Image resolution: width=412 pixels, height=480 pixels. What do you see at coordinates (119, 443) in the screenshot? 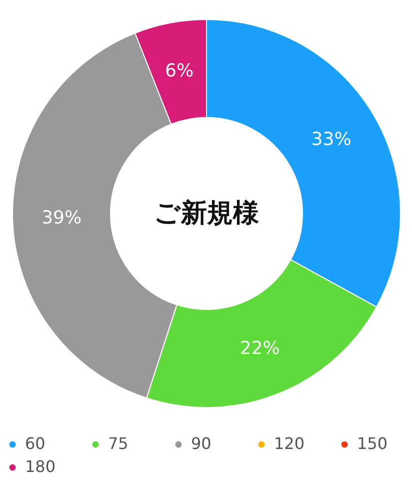
I see `legend-label: 75` at bounding box center [119, 443].